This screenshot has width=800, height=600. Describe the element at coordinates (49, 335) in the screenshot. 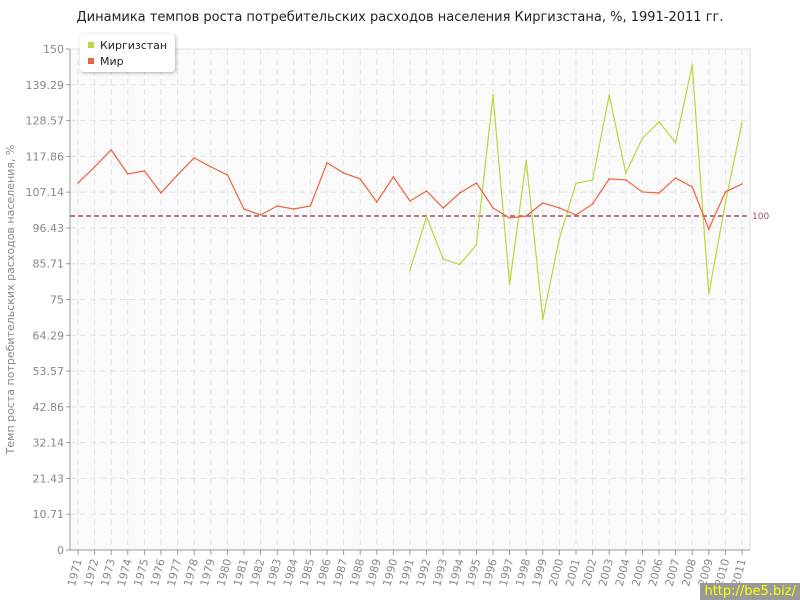

I see `y-tick-label: 64.29` at that location.